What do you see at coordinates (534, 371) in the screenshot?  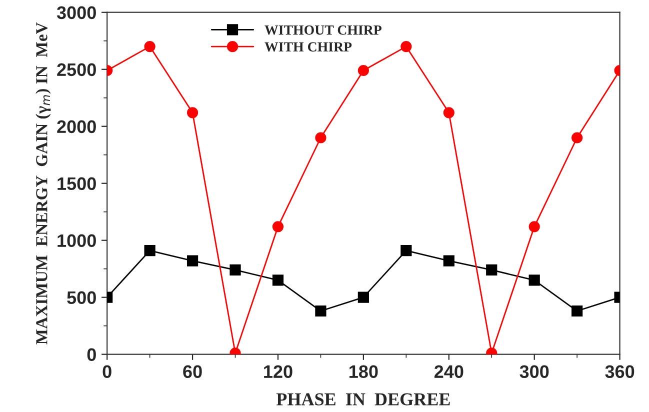 I see `x-tick-label: 300` at bounding box center [534, 371].